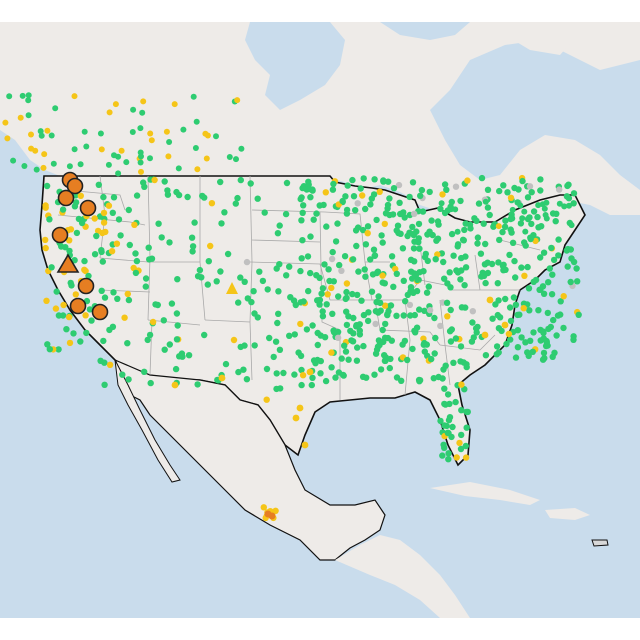  I want to click on hispaniola, so click(567, 514).